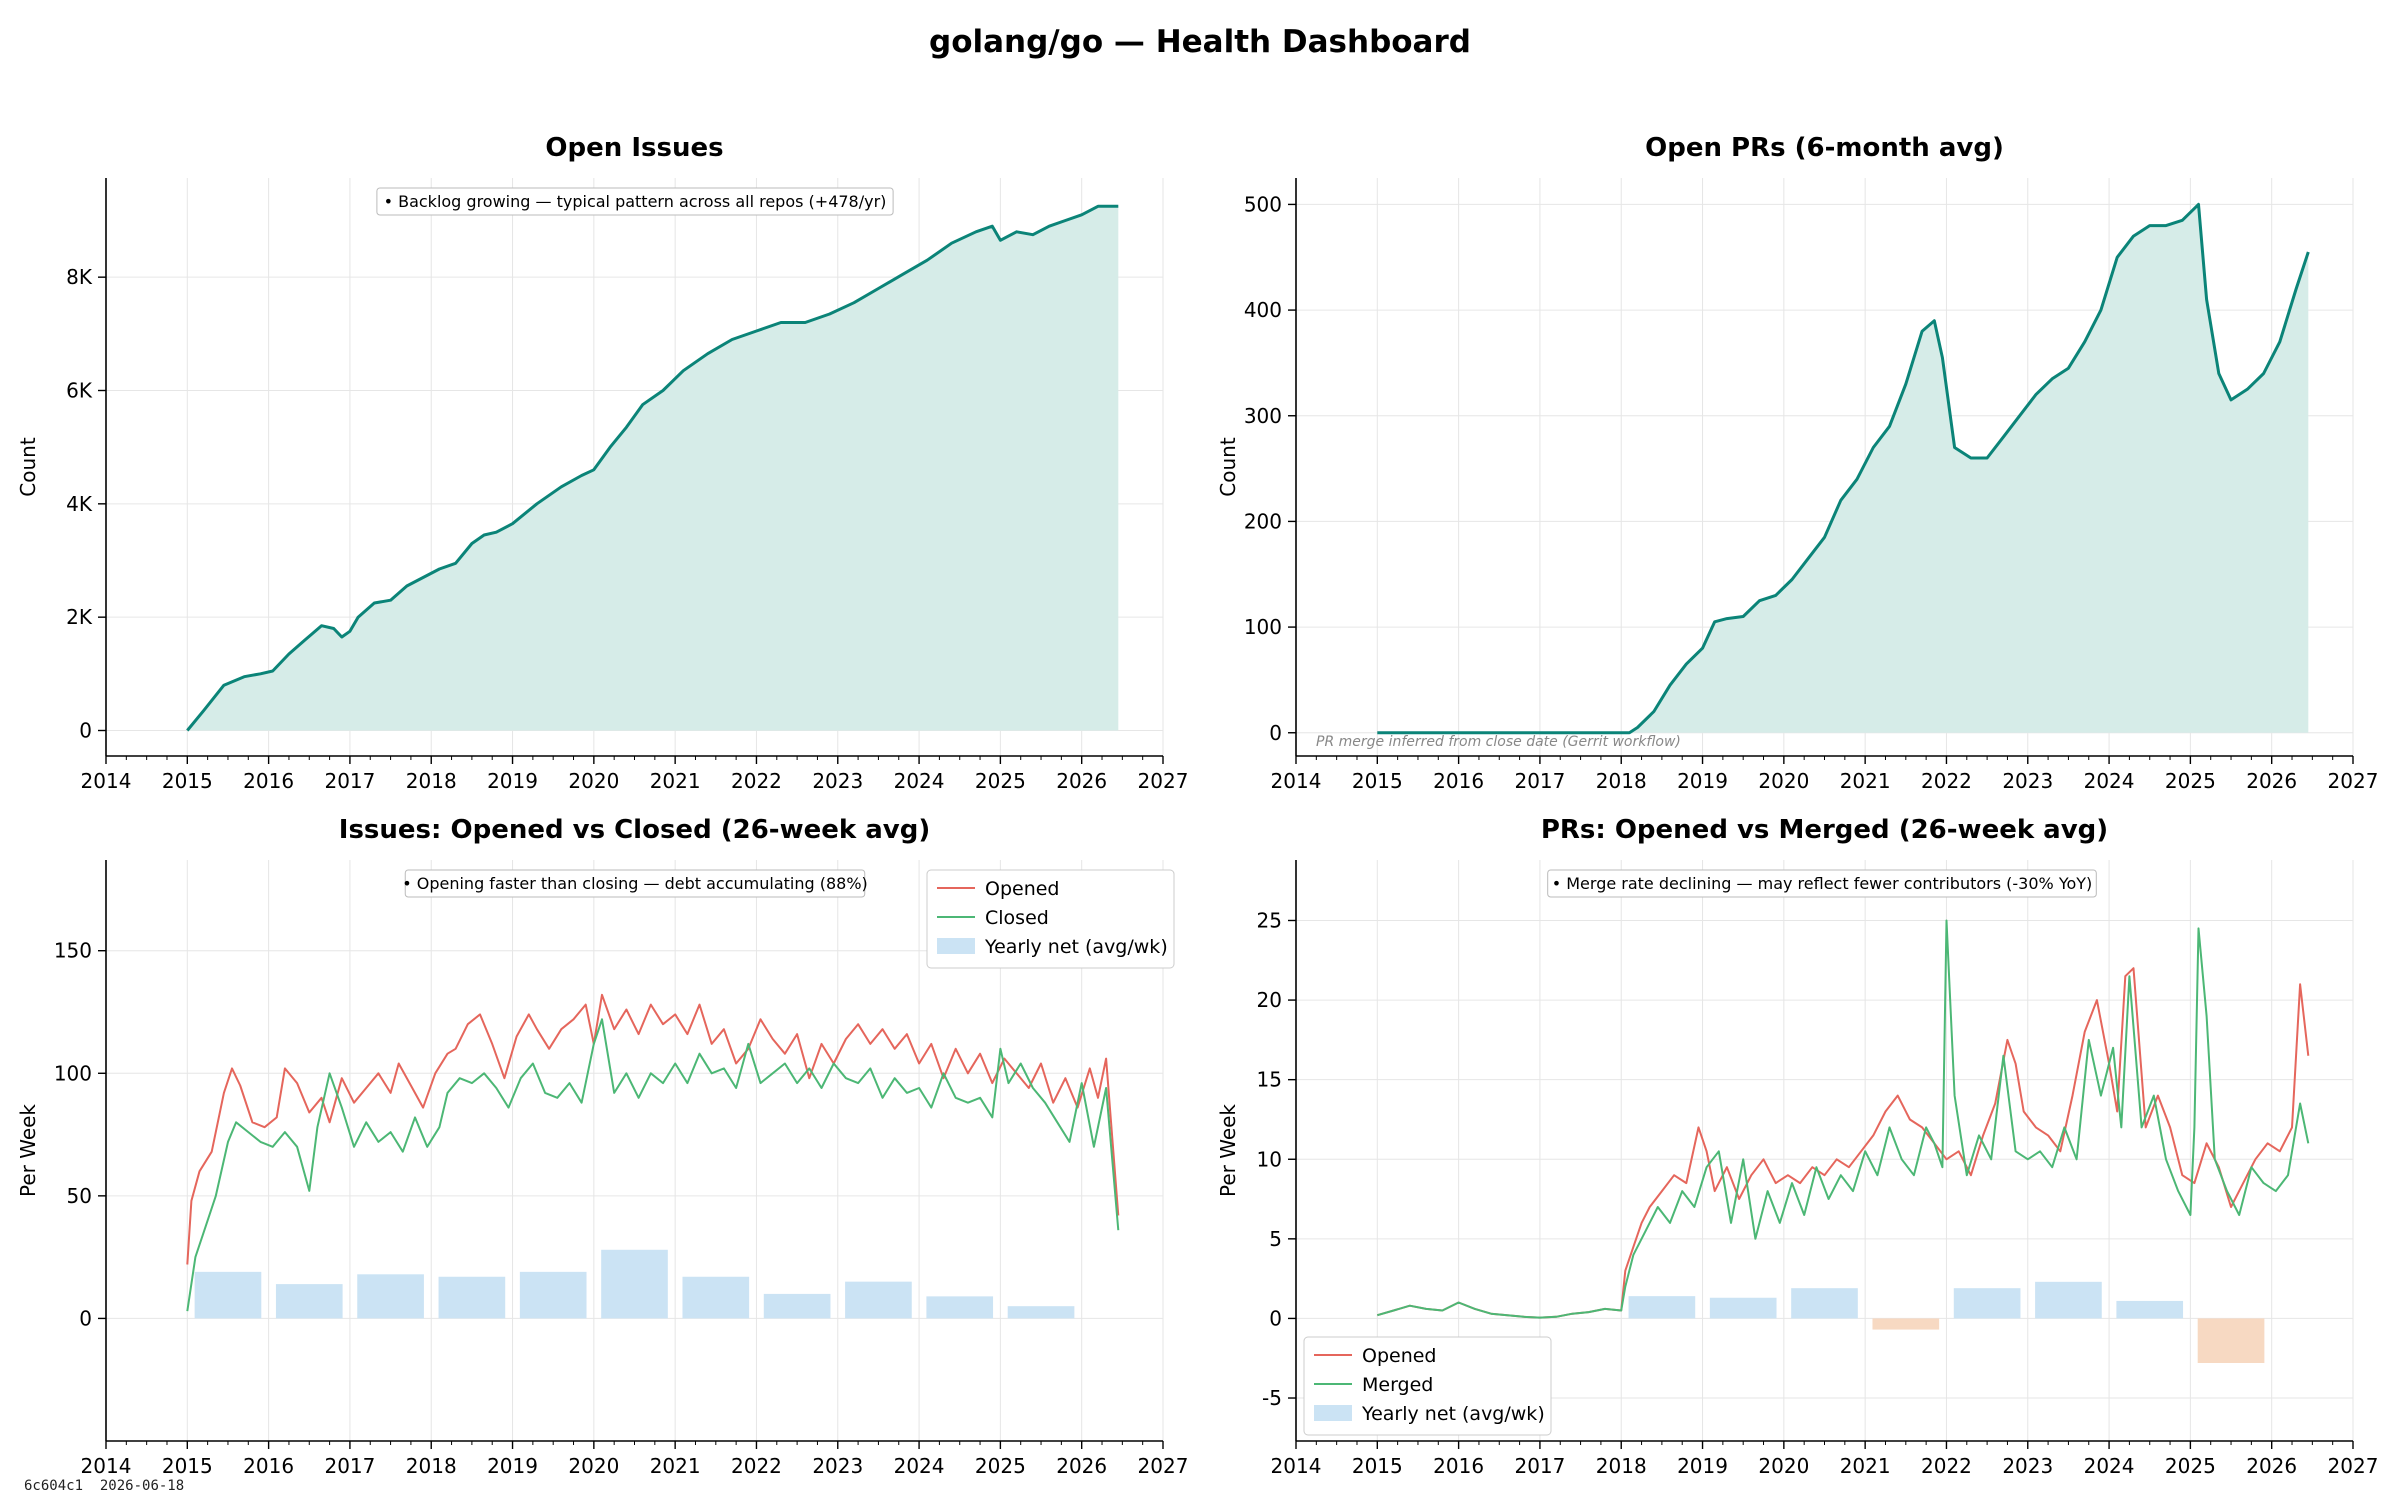  I want to click on series-line-merged, so click(1843, 1119).